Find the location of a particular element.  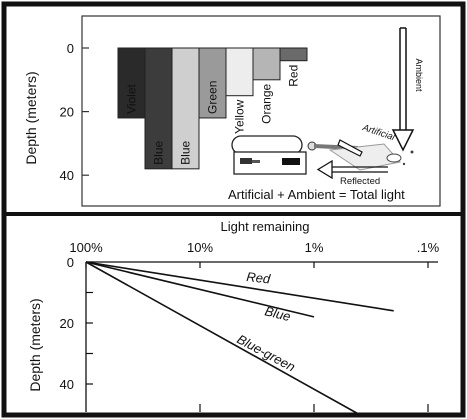

bottom-y-tick-label: 0 is located at coordinates (70, 262).